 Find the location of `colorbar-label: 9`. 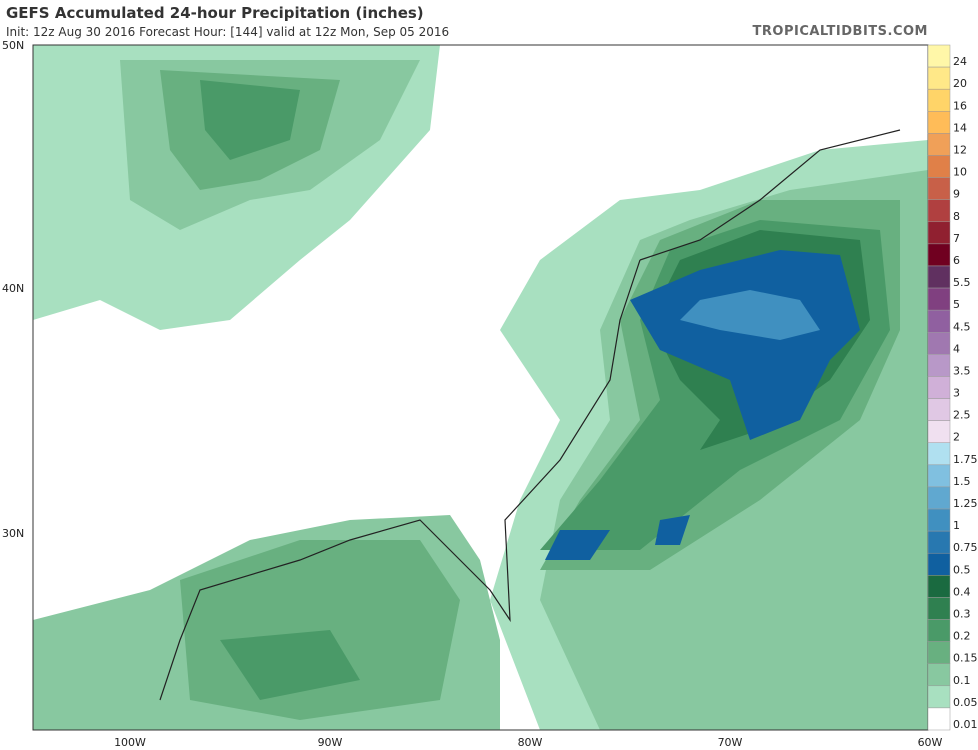

colorbar-label: 9 is located at coordinates (956, 194).